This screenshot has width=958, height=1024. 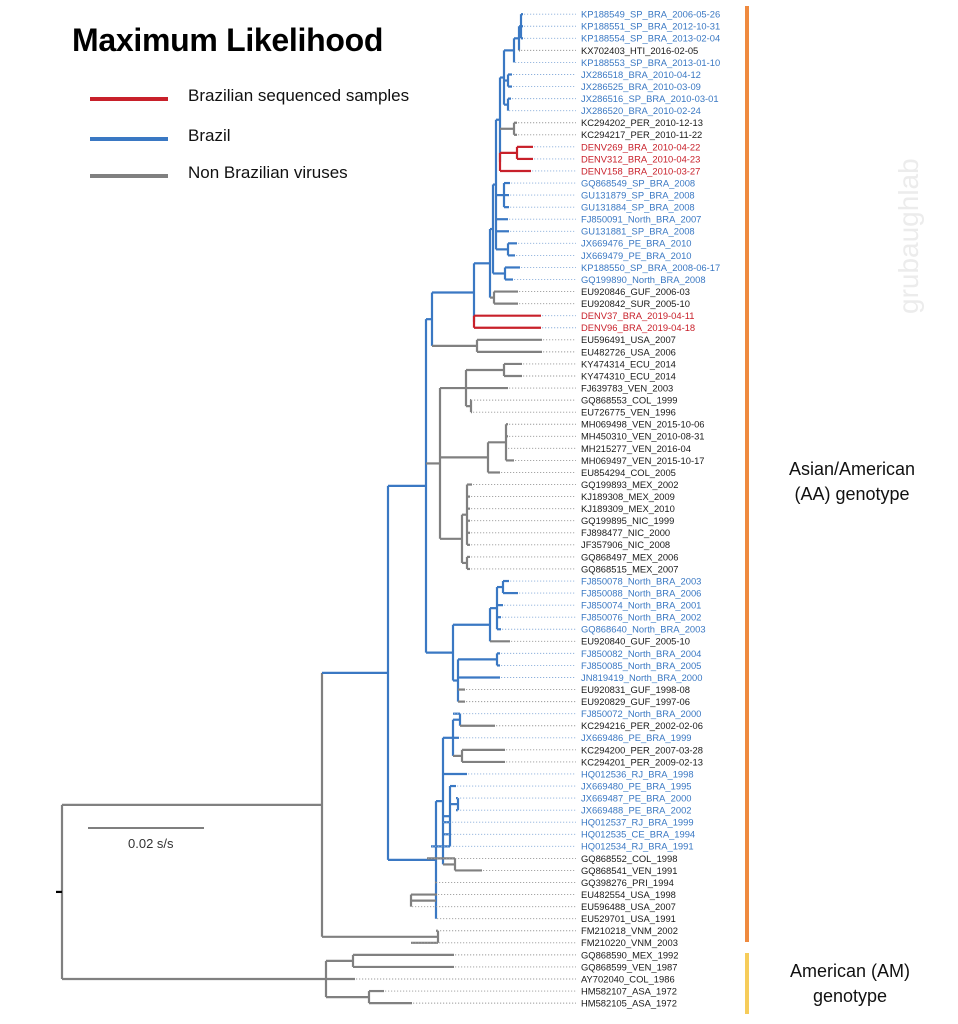 What do you see at coordinates (129, 176) in the screenshot?
I see `legend-swatch-grey` at bounding box center [129, 176].